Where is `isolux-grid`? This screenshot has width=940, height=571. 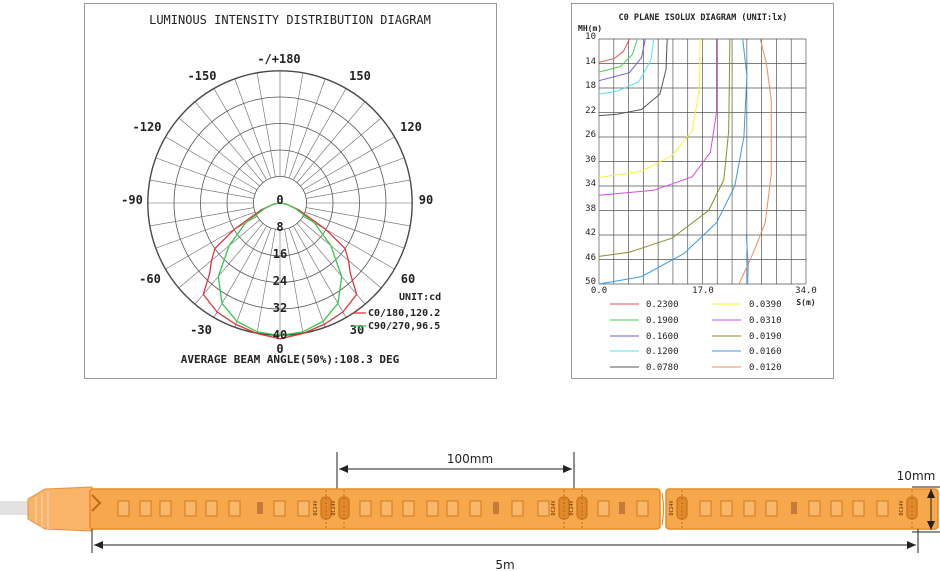 isolux-grid is located at coordinates (702, 161).